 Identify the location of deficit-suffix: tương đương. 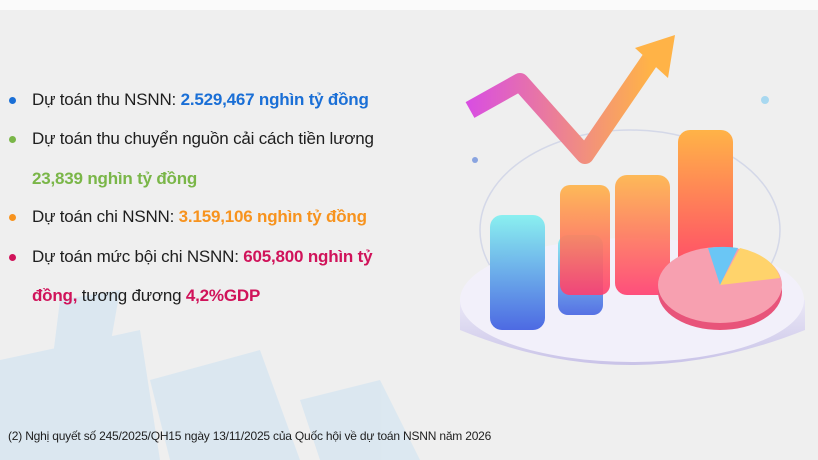
(131, 295).